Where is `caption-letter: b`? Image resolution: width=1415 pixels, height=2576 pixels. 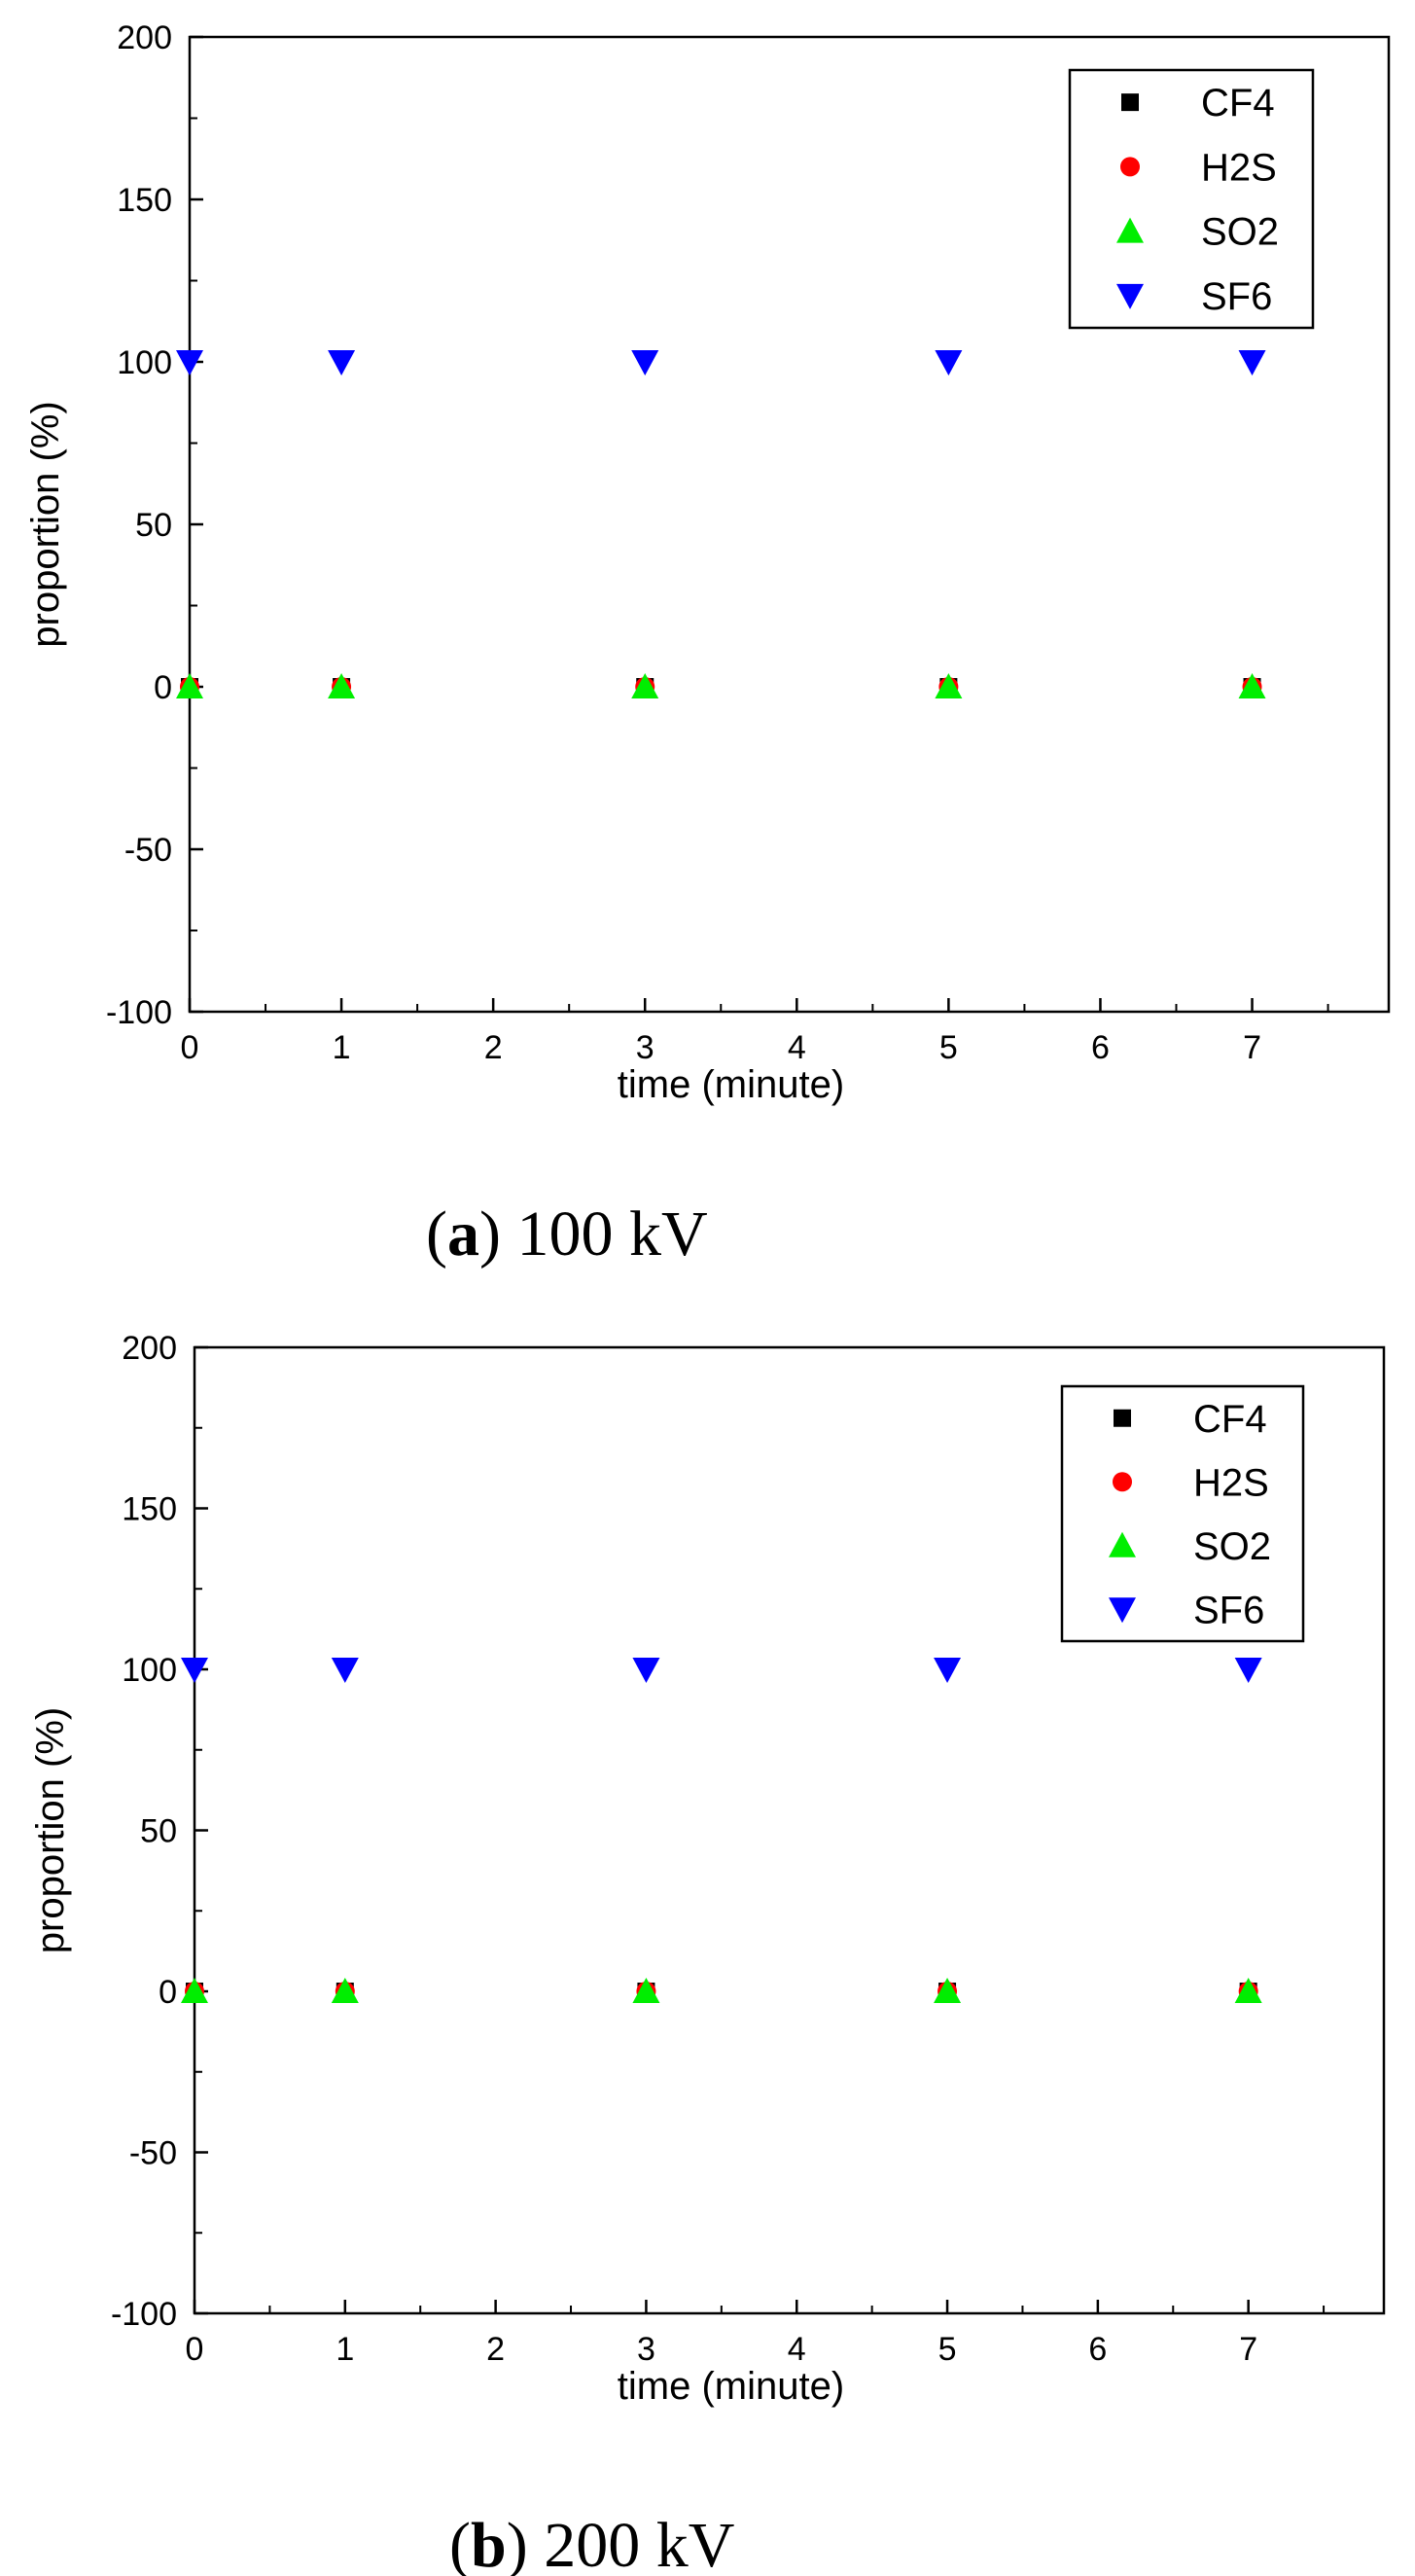 caption-letter: b is located at coordinates (489, 2543).